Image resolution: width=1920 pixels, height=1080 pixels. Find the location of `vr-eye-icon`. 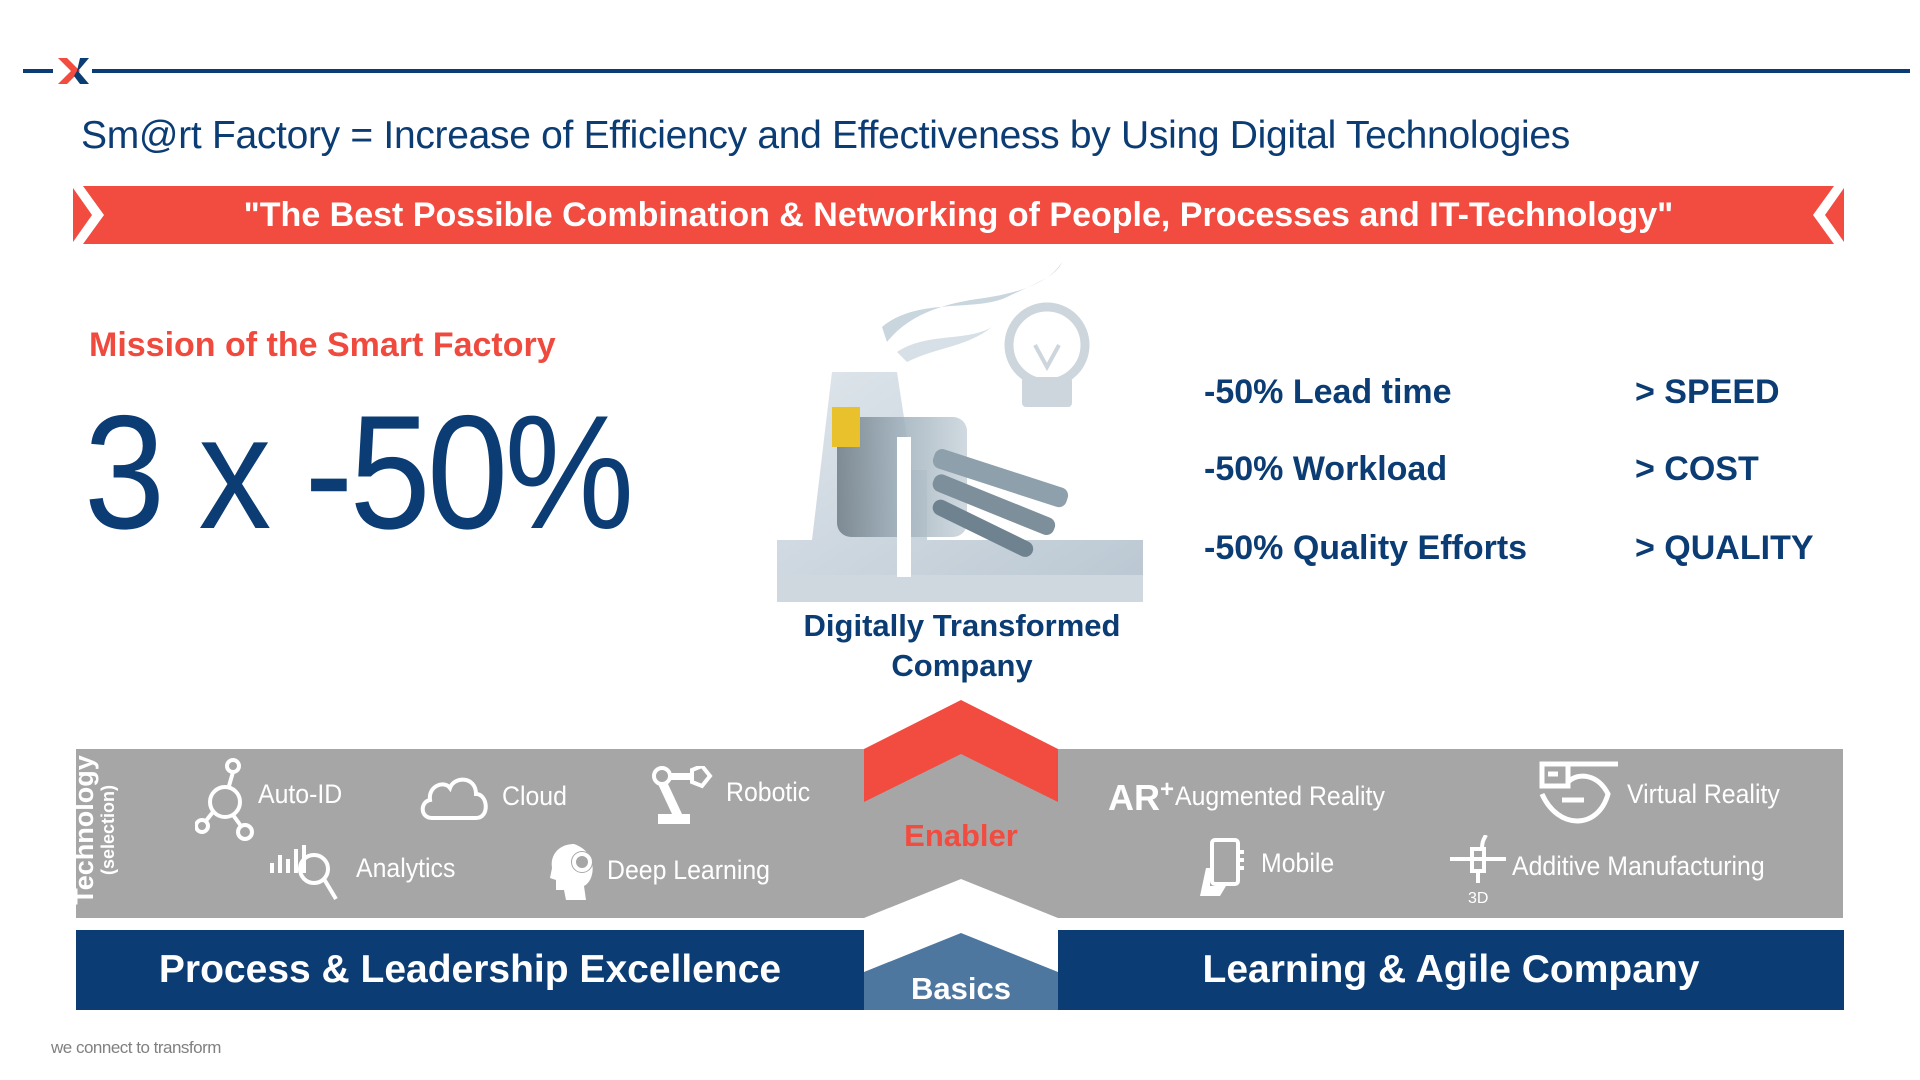

vr-eye-icon is located at coordinates (1578, 792).